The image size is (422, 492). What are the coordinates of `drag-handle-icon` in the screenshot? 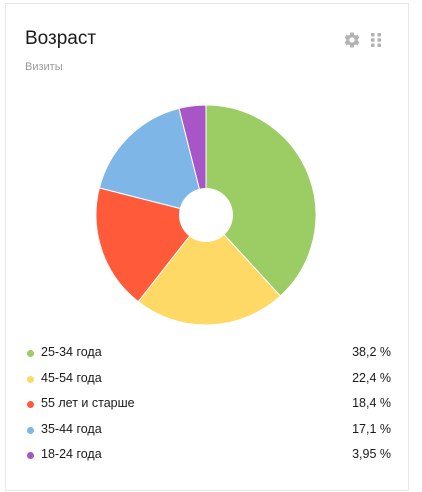 It's located at (376, 40).